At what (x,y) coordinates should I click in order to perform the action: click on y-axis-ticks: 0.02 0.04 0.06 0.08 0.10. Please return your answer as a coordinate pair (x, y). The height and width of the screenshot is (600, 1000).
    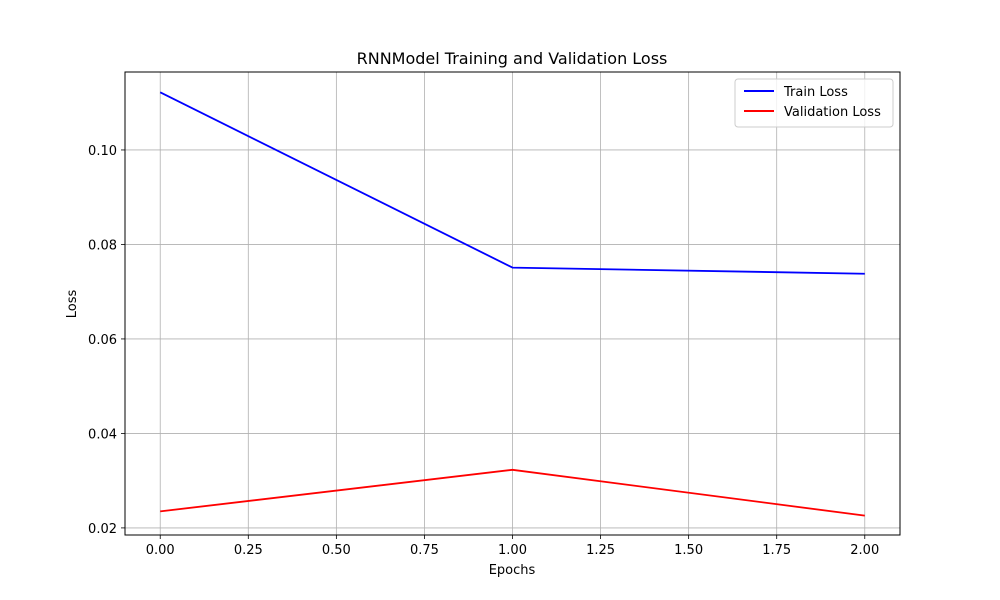
    Looking at the image, I should click on (106, 340).